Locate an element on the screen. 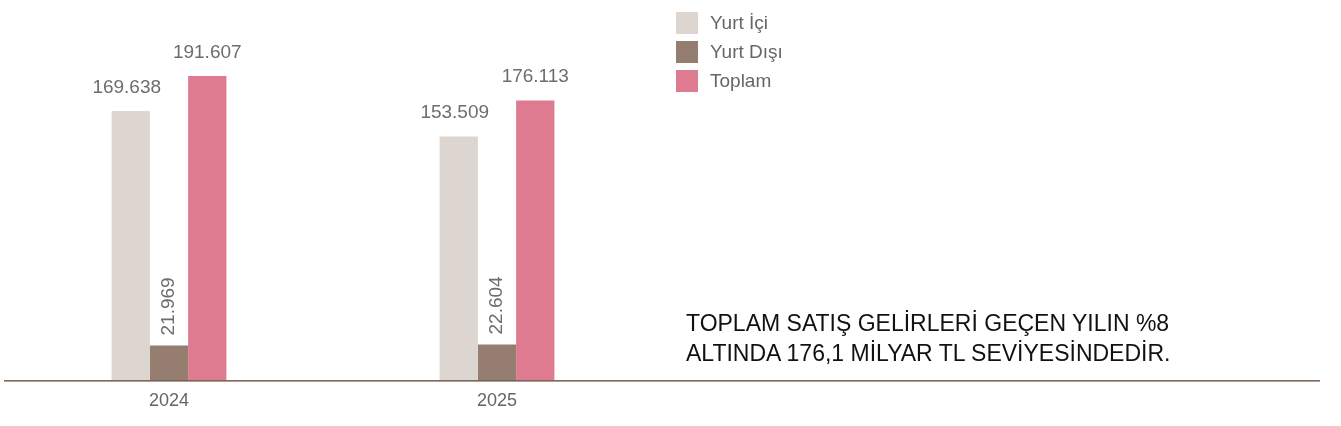 Image resolution: width=1341 pixels, height=426 pixels. x-tick-label: 2025 is located at coordinates (497, 400).